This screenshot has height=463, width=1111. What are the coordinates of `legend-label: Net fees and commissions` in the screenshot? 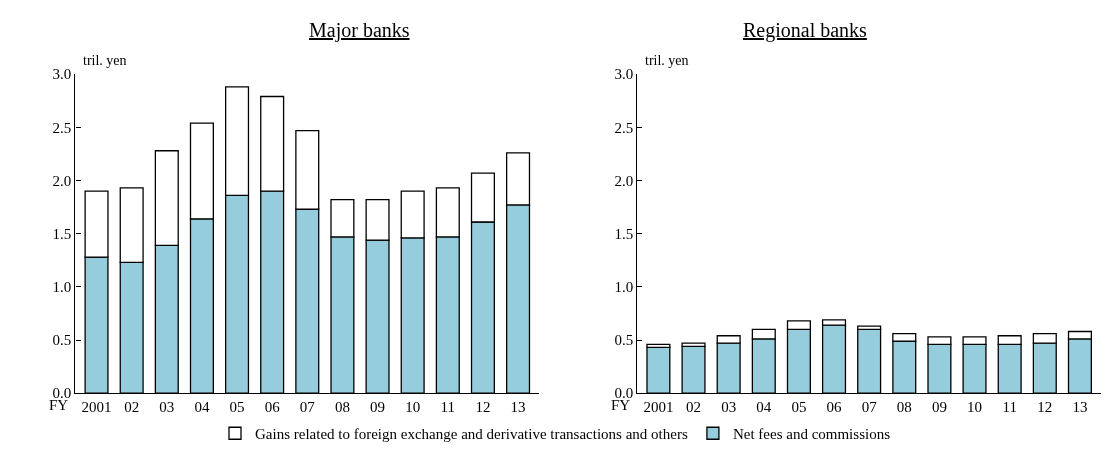 It's located at (811, 434).